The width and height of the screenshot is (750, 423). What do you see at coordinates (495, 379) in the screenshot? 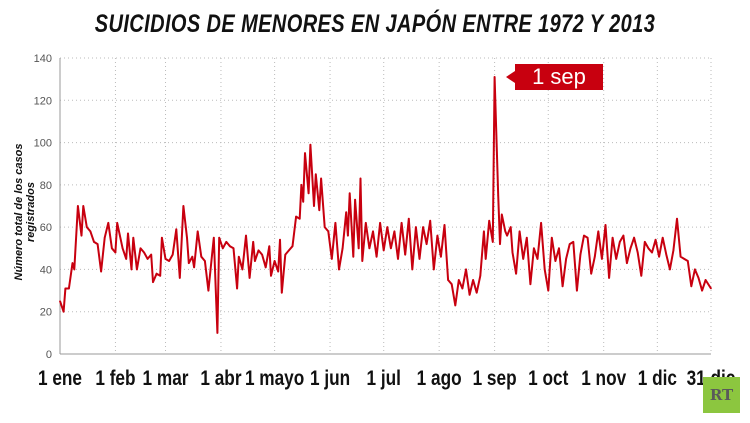
I see `x-tick-label: 1 sep` at bounding box center [495, 379].